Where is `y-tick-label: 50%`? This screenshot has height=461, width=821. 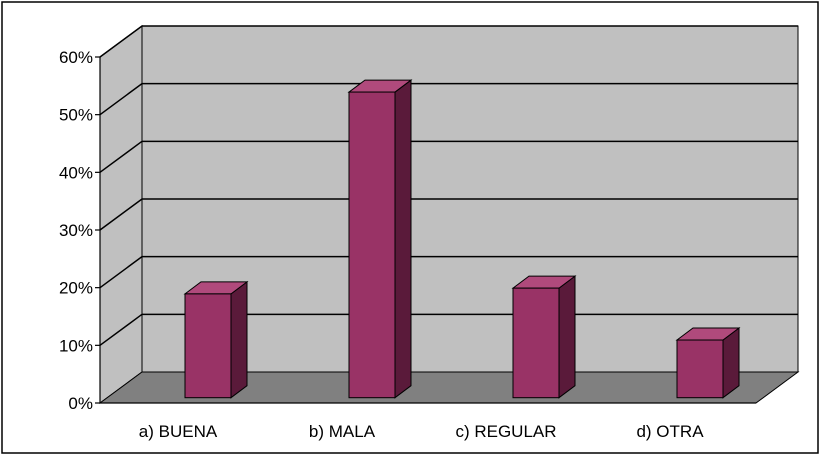 y-tick-label: 50% is located at coordinates (76, 115).